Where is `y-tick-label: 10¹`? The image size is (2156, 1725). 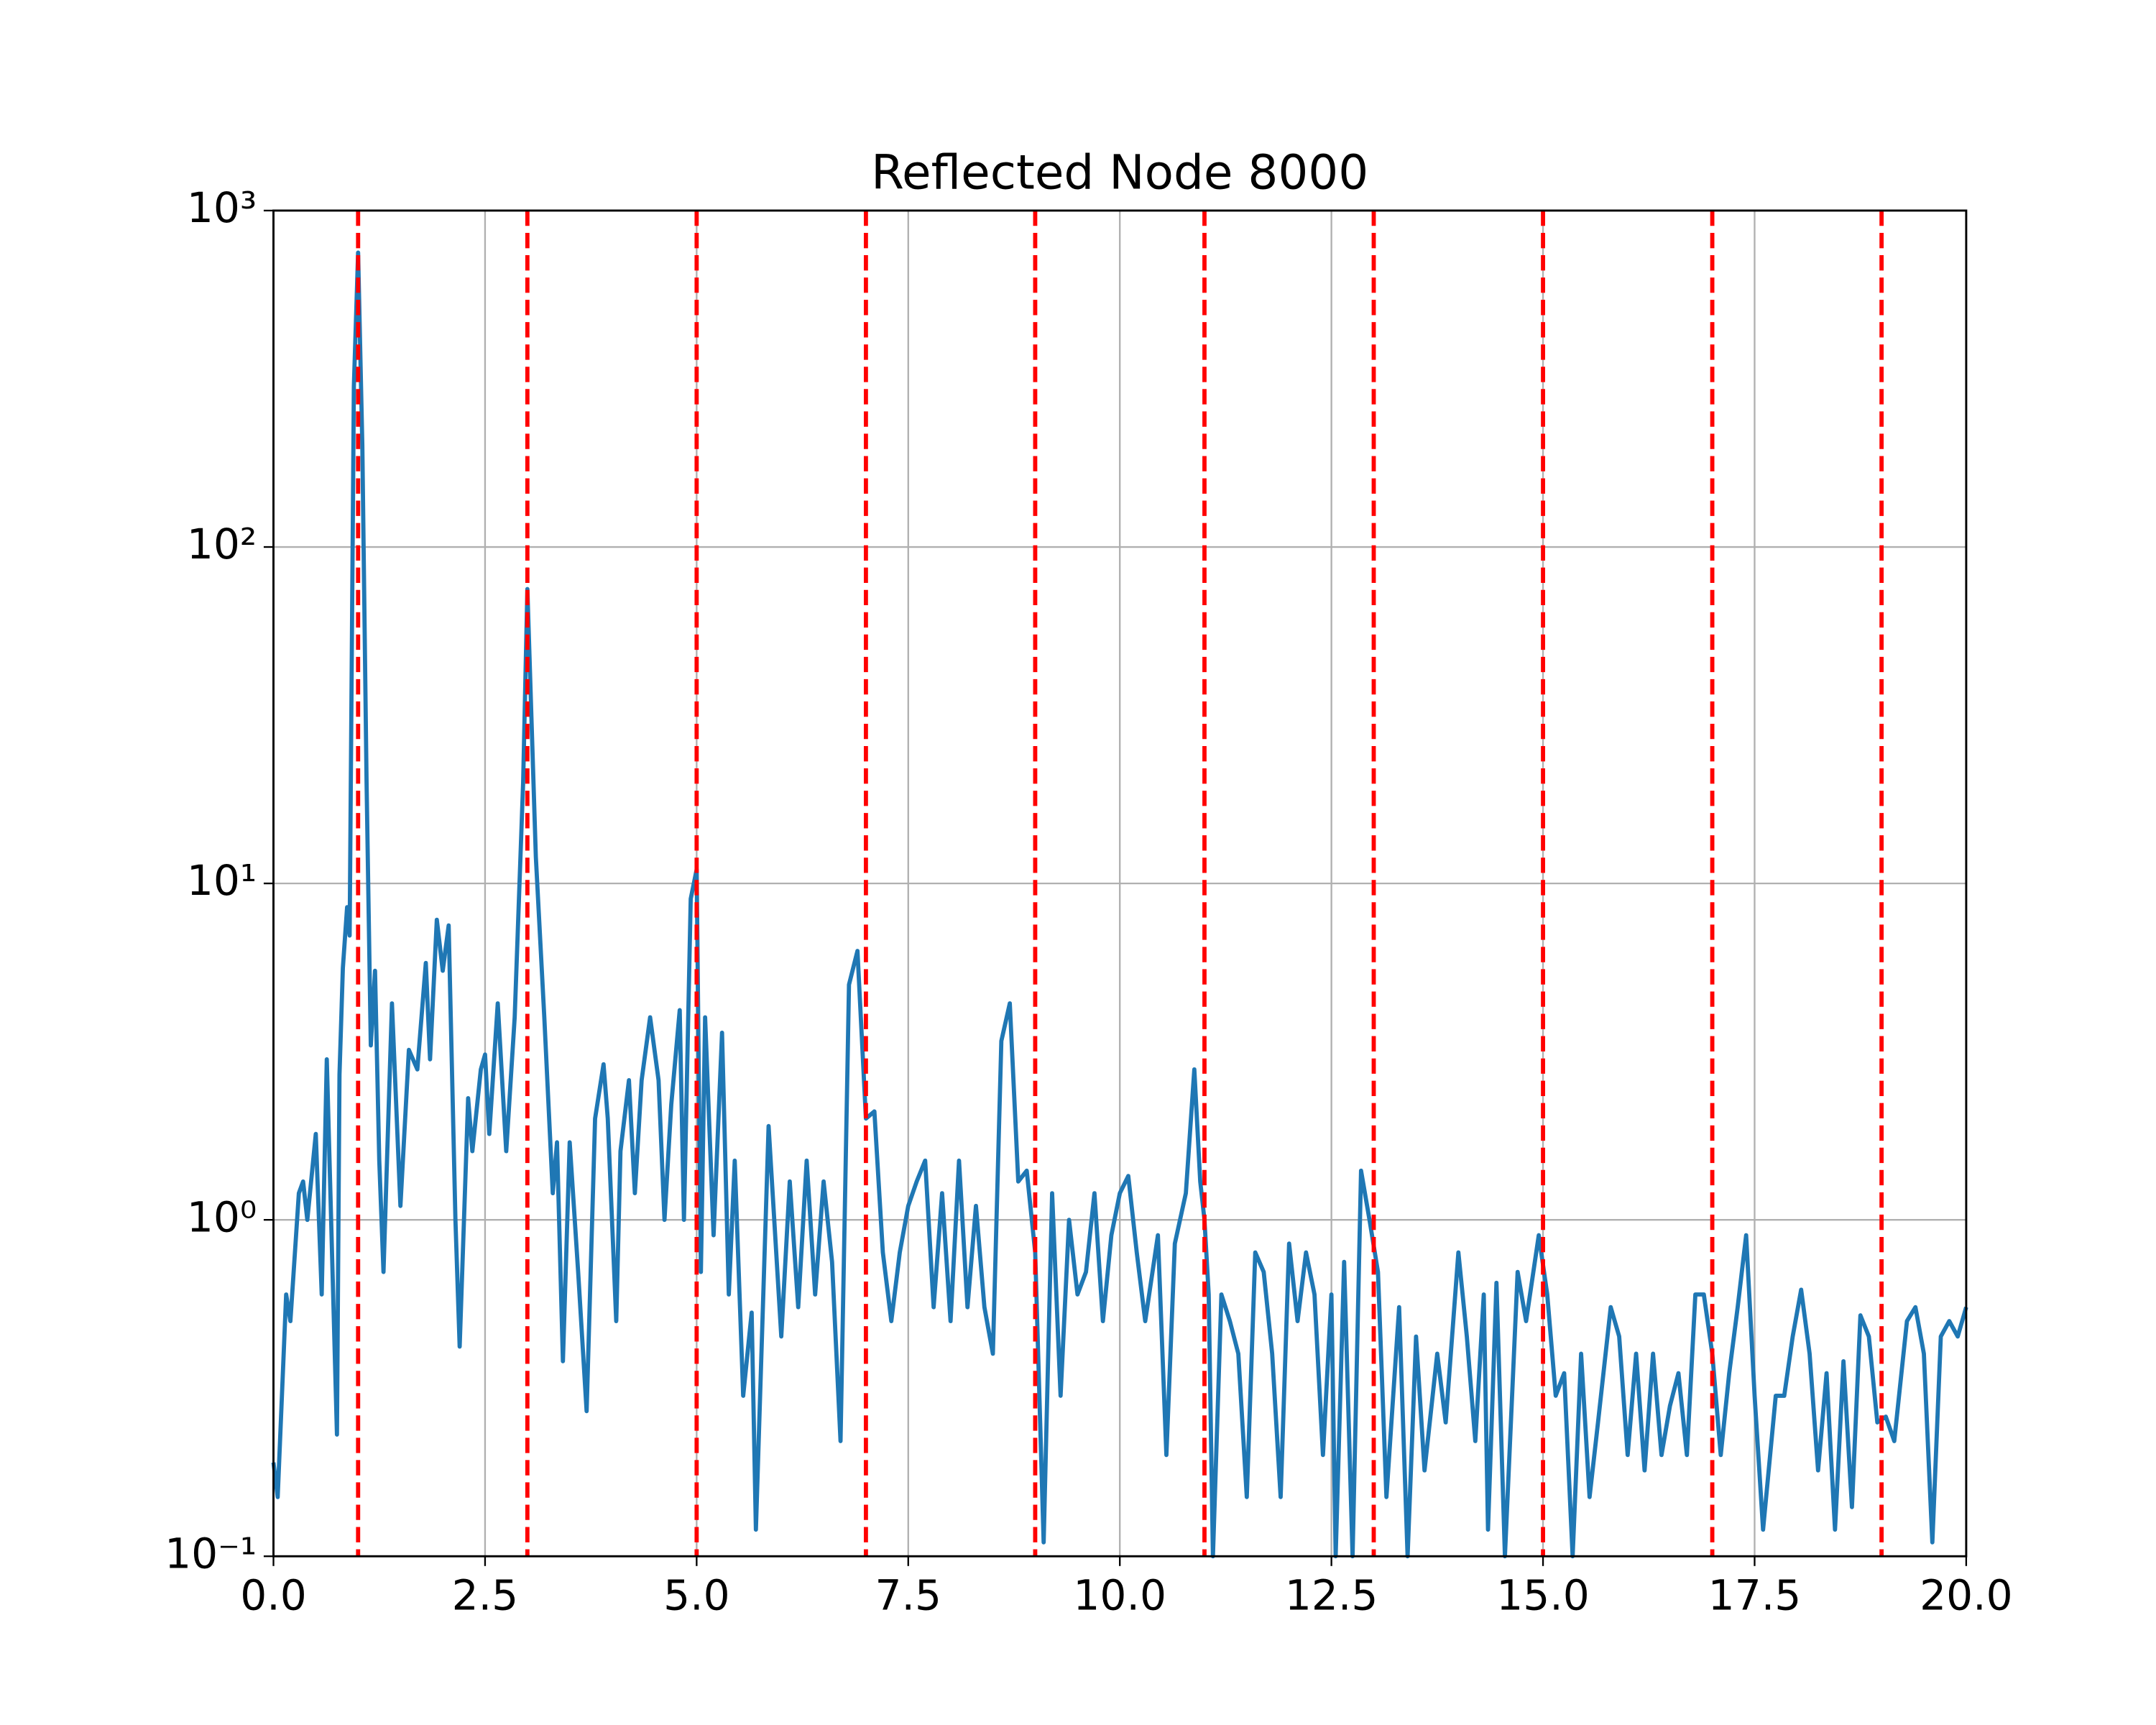 y-tick-label: 10¹ is located at coordinates (222, 880).